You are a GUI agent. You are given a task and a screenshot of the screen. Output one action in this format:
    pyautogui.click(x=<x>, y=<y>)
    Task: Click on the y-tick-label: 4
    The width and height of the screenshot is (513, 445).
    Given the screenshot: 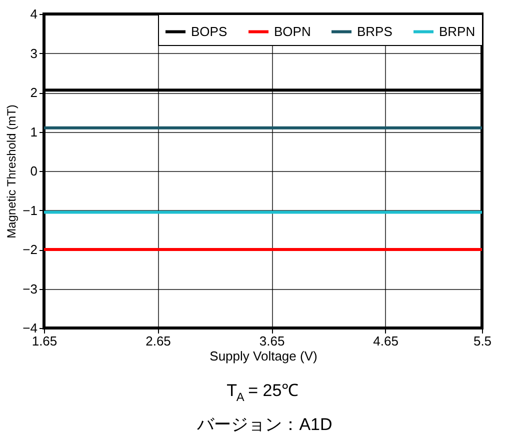 What is the action you would take?
    pyautogui.click(x=34, y=14)
    